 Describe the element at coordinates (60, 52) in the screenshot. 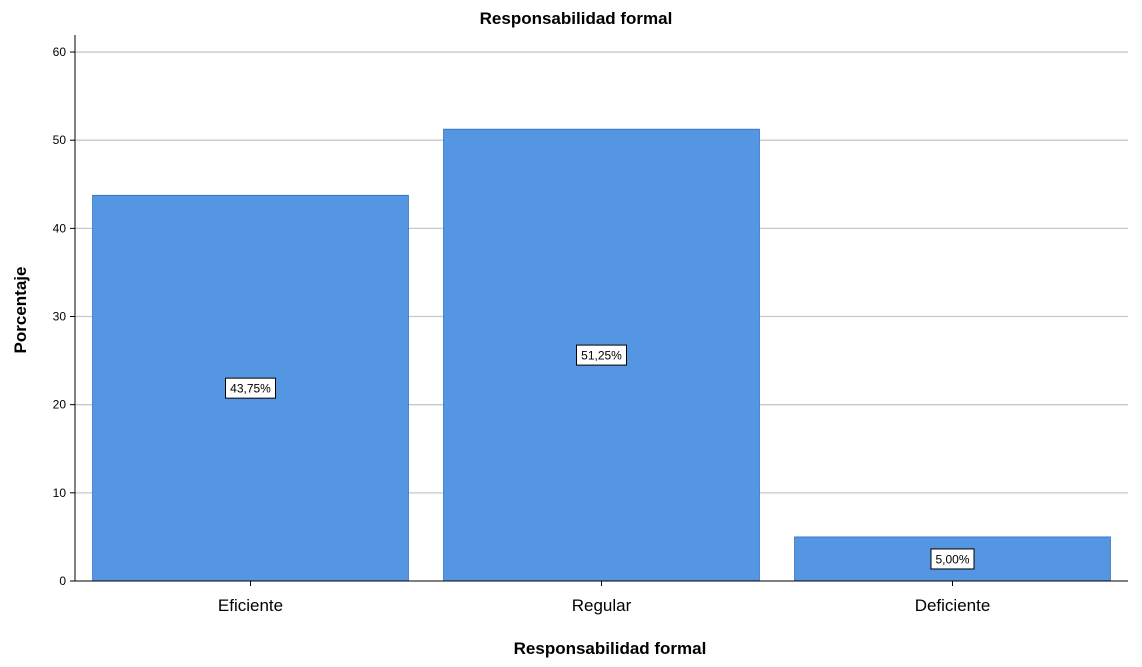

I see `y-tick-label: 60` at that location.